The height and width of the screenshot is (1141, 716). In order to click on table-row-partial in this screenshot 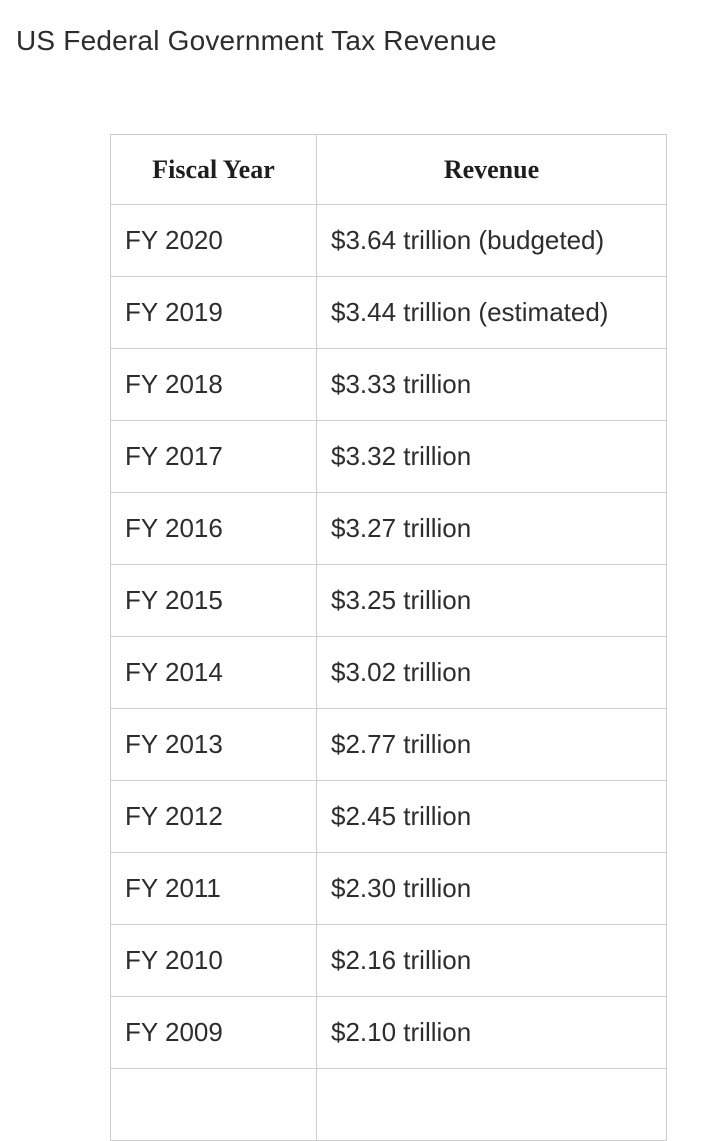, I will do `click(388, 1104)`.